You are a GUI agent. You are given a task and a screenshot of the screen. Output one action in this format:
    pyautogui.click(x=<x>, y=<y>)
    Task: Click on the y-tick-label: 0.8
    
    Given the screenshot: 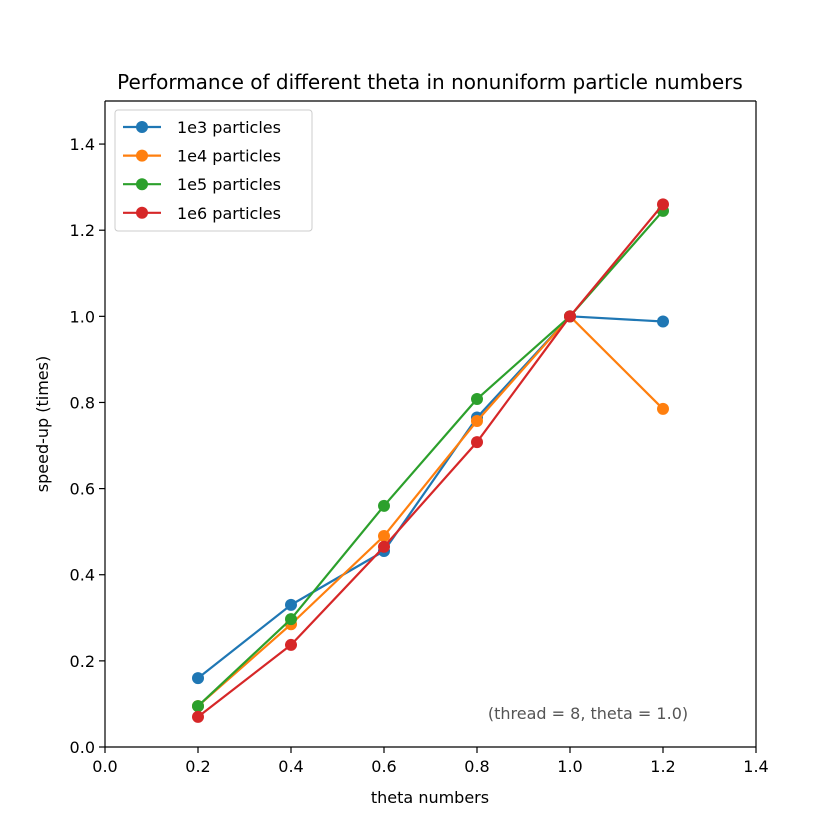 What is the action you would take?
    pyautogui.click(x=82, y=402)
    